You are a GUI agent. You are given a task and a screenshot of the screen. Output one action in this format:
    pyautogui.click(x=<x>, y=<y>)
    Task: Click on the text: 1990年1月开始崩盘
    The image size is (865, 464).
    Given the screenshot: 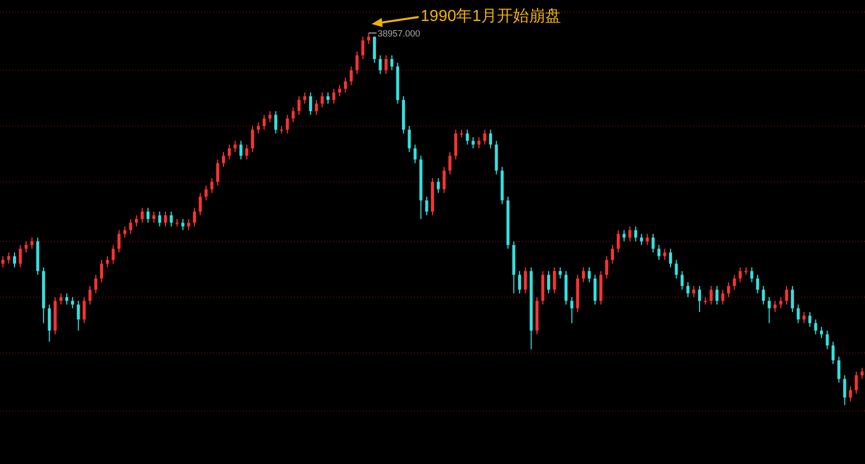 What is the action you would take?
    pyautogui.click(x=491, y=16)
    